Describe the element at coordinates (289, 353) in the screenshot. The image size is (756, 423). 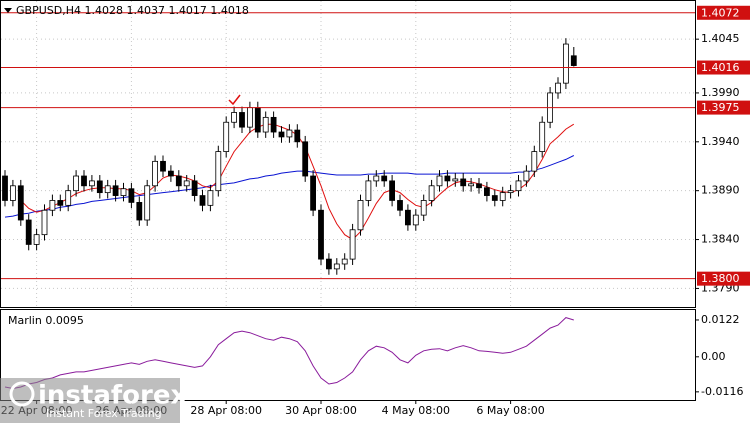
I see `indicator-line` at that location.